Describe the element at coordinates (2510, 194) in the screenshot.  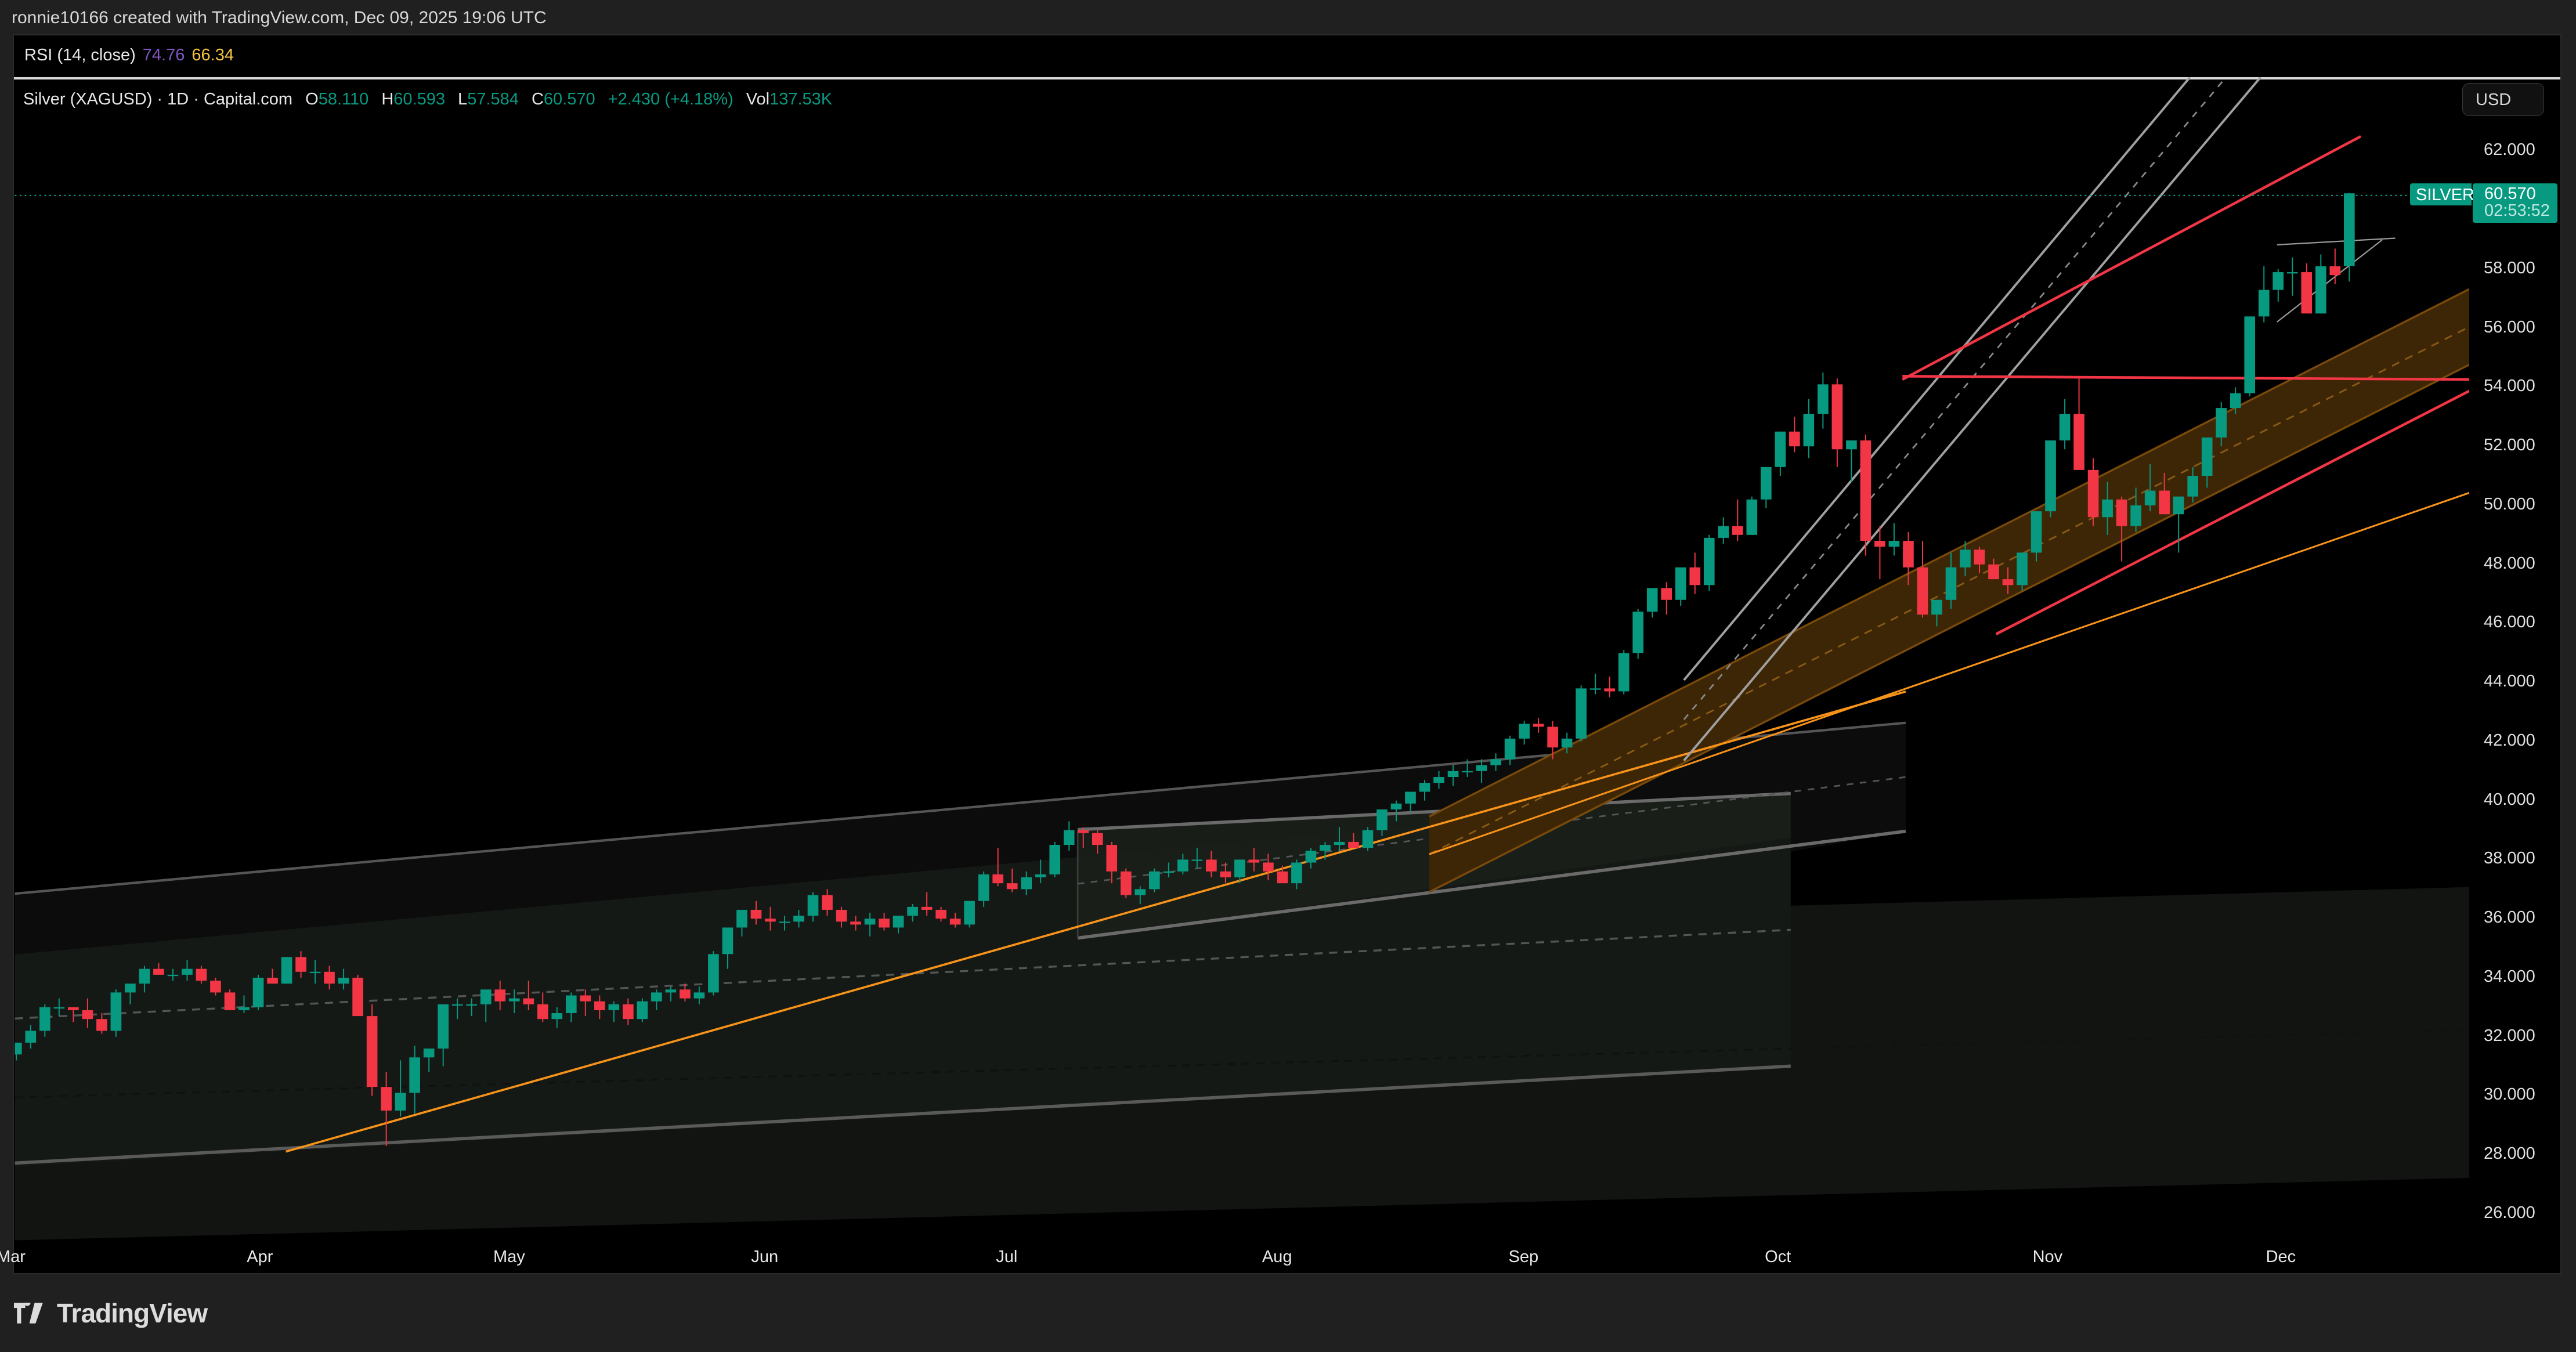
I see `last-price-value: 60.570` at that location.